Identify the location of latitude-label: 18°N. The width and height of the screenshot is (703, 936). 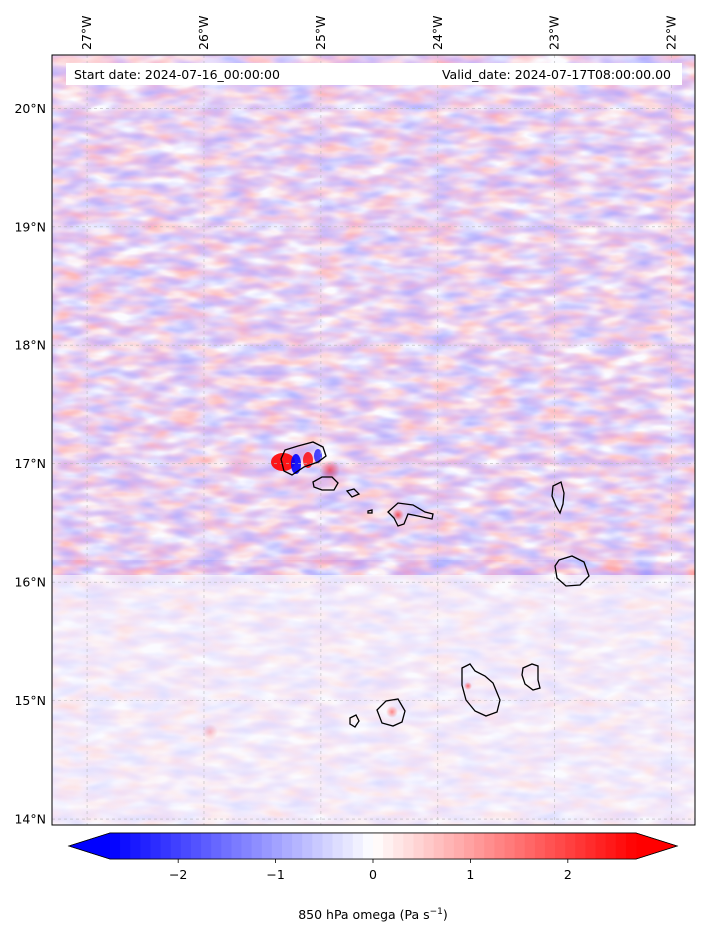
(30, 345).